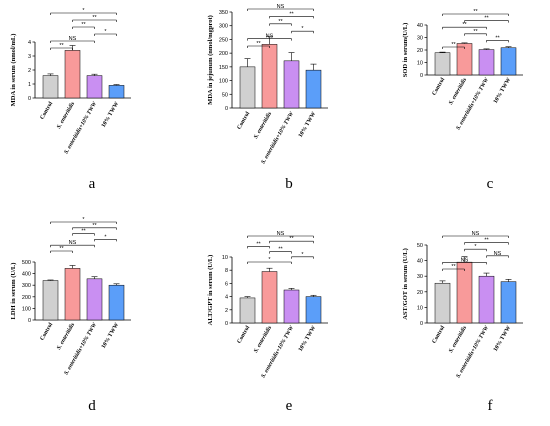 The width and height of the screenshot is (550, 426). I want to click on panel-f-bracket-label-2: *, so click(475, 247).